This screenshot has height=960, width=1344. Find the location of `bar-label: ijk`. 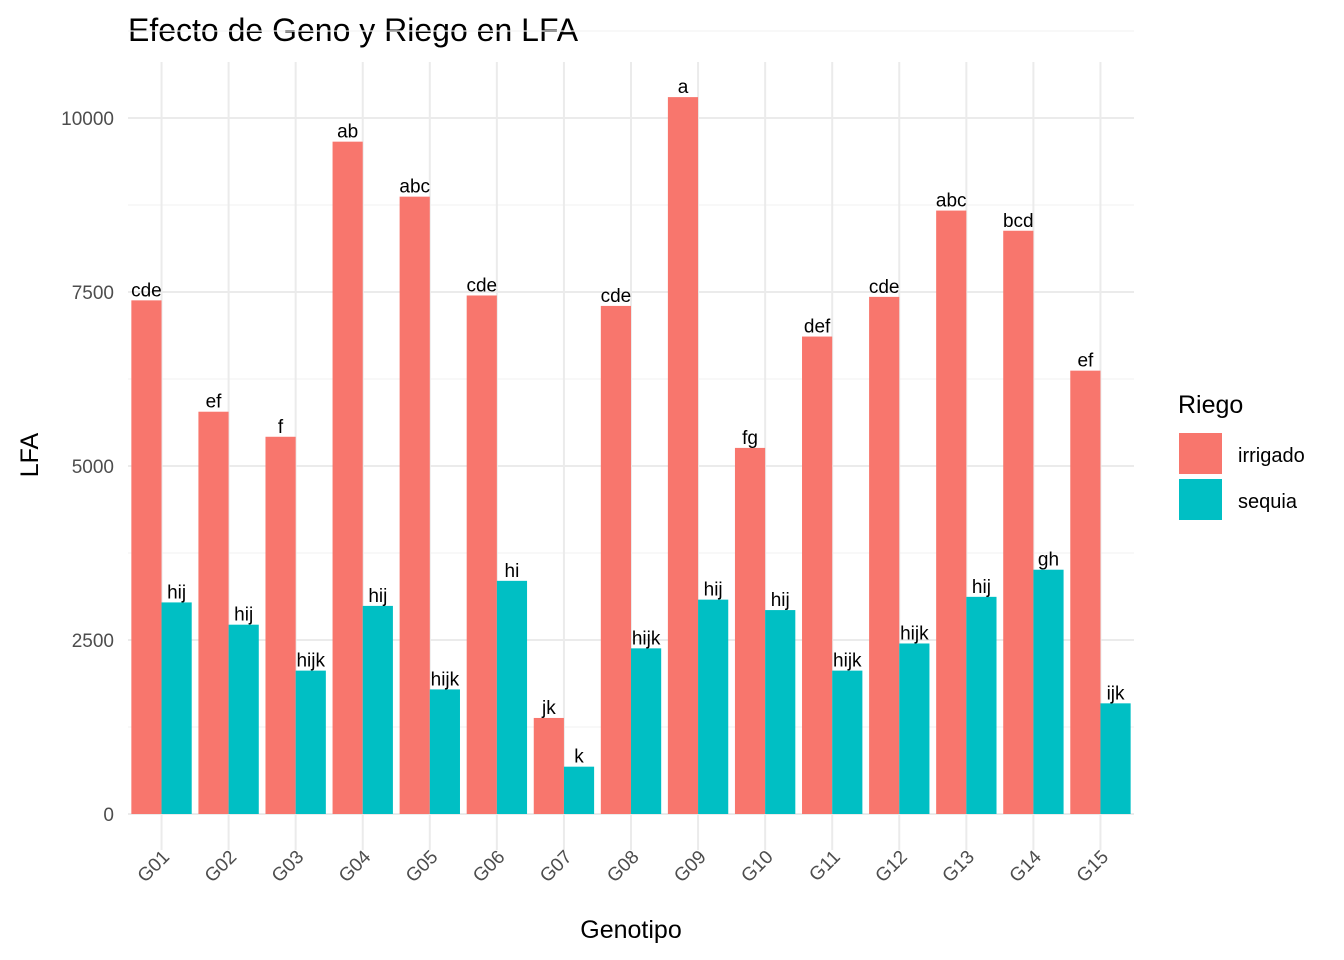

bar-label: ijk is located at coordinates (1116, 693).